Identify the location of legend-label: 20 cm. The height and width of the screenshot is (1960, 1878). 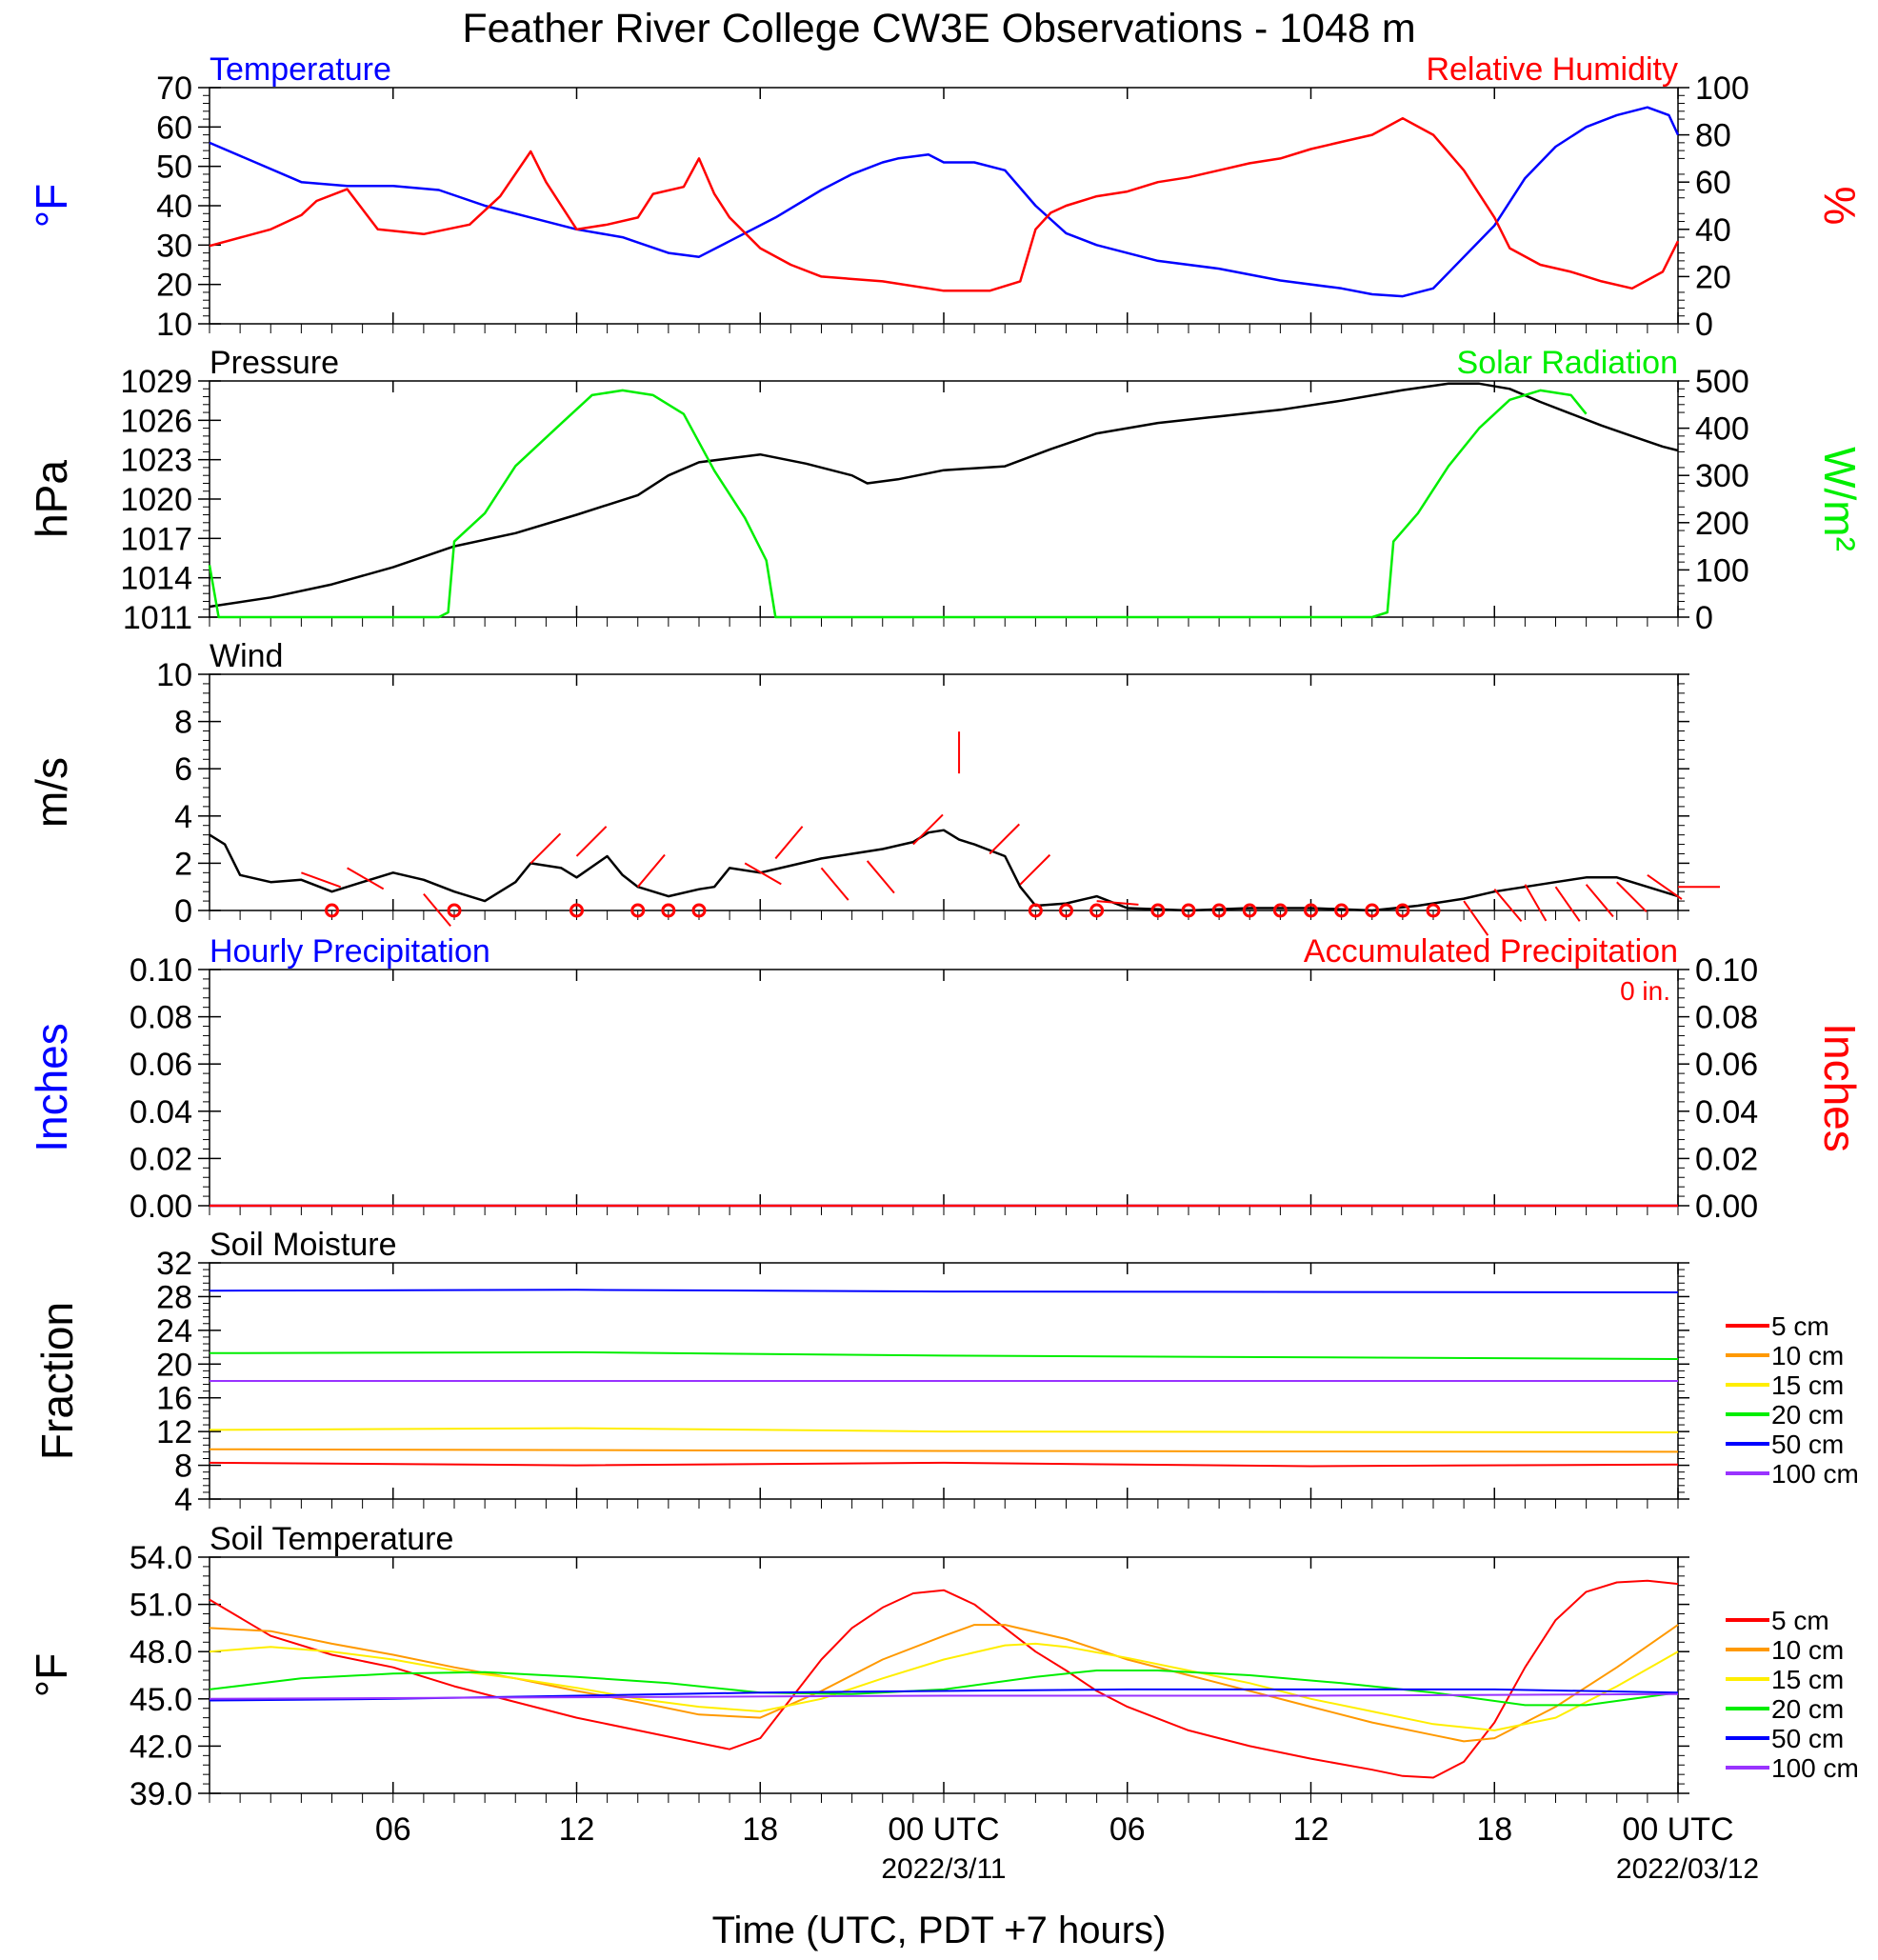
(1807, 1709).